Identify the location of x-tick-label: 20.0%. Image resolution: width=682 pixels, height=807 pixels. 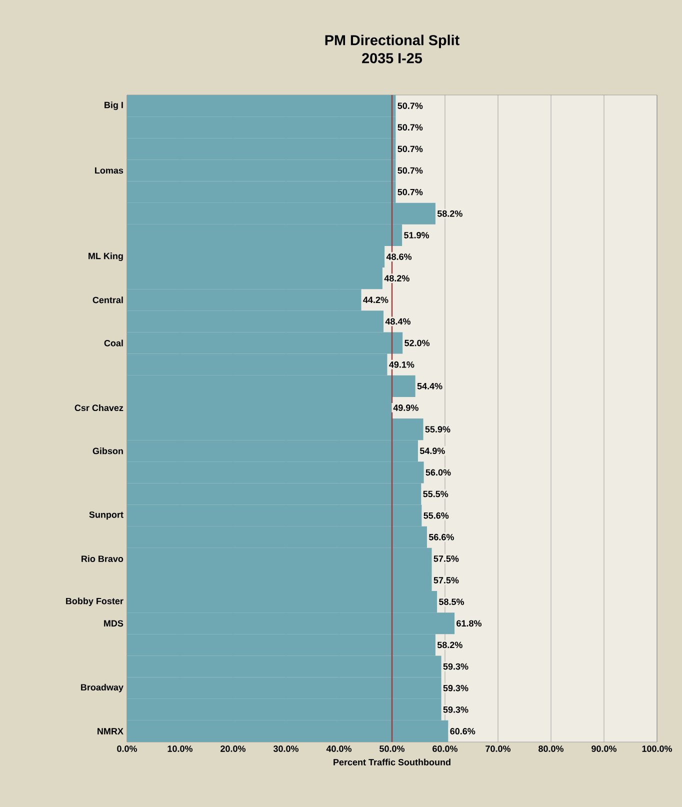
(233, 749).